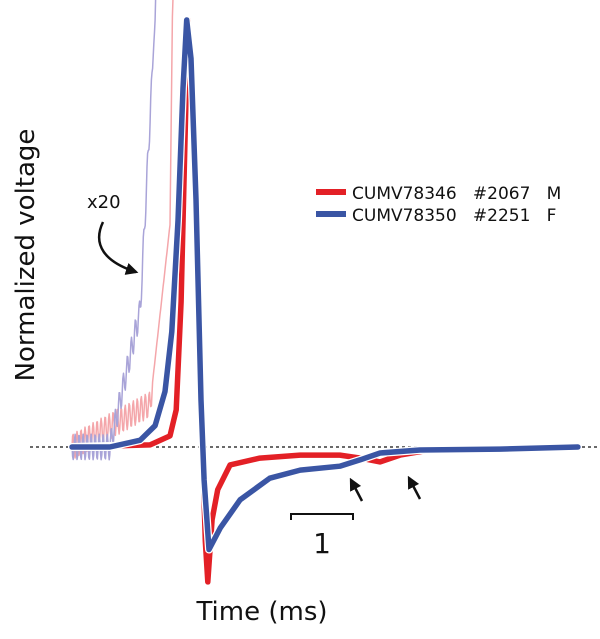 The height and width of the screenshot is (639, 600). I want to click on x20-annotation: x20, so click(104, 202).